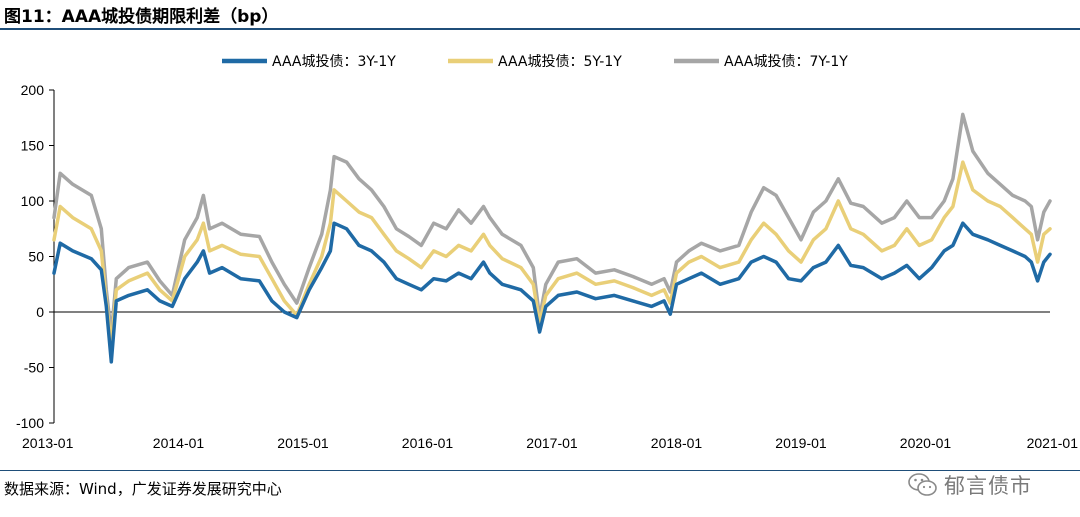 This screenshot has height=517, width=1080. What do you see at coordinates (560, 62) in the screenshot?
I see `legend-label: AAA城投债：5Y-1Y` at bounding box center [560, 62].